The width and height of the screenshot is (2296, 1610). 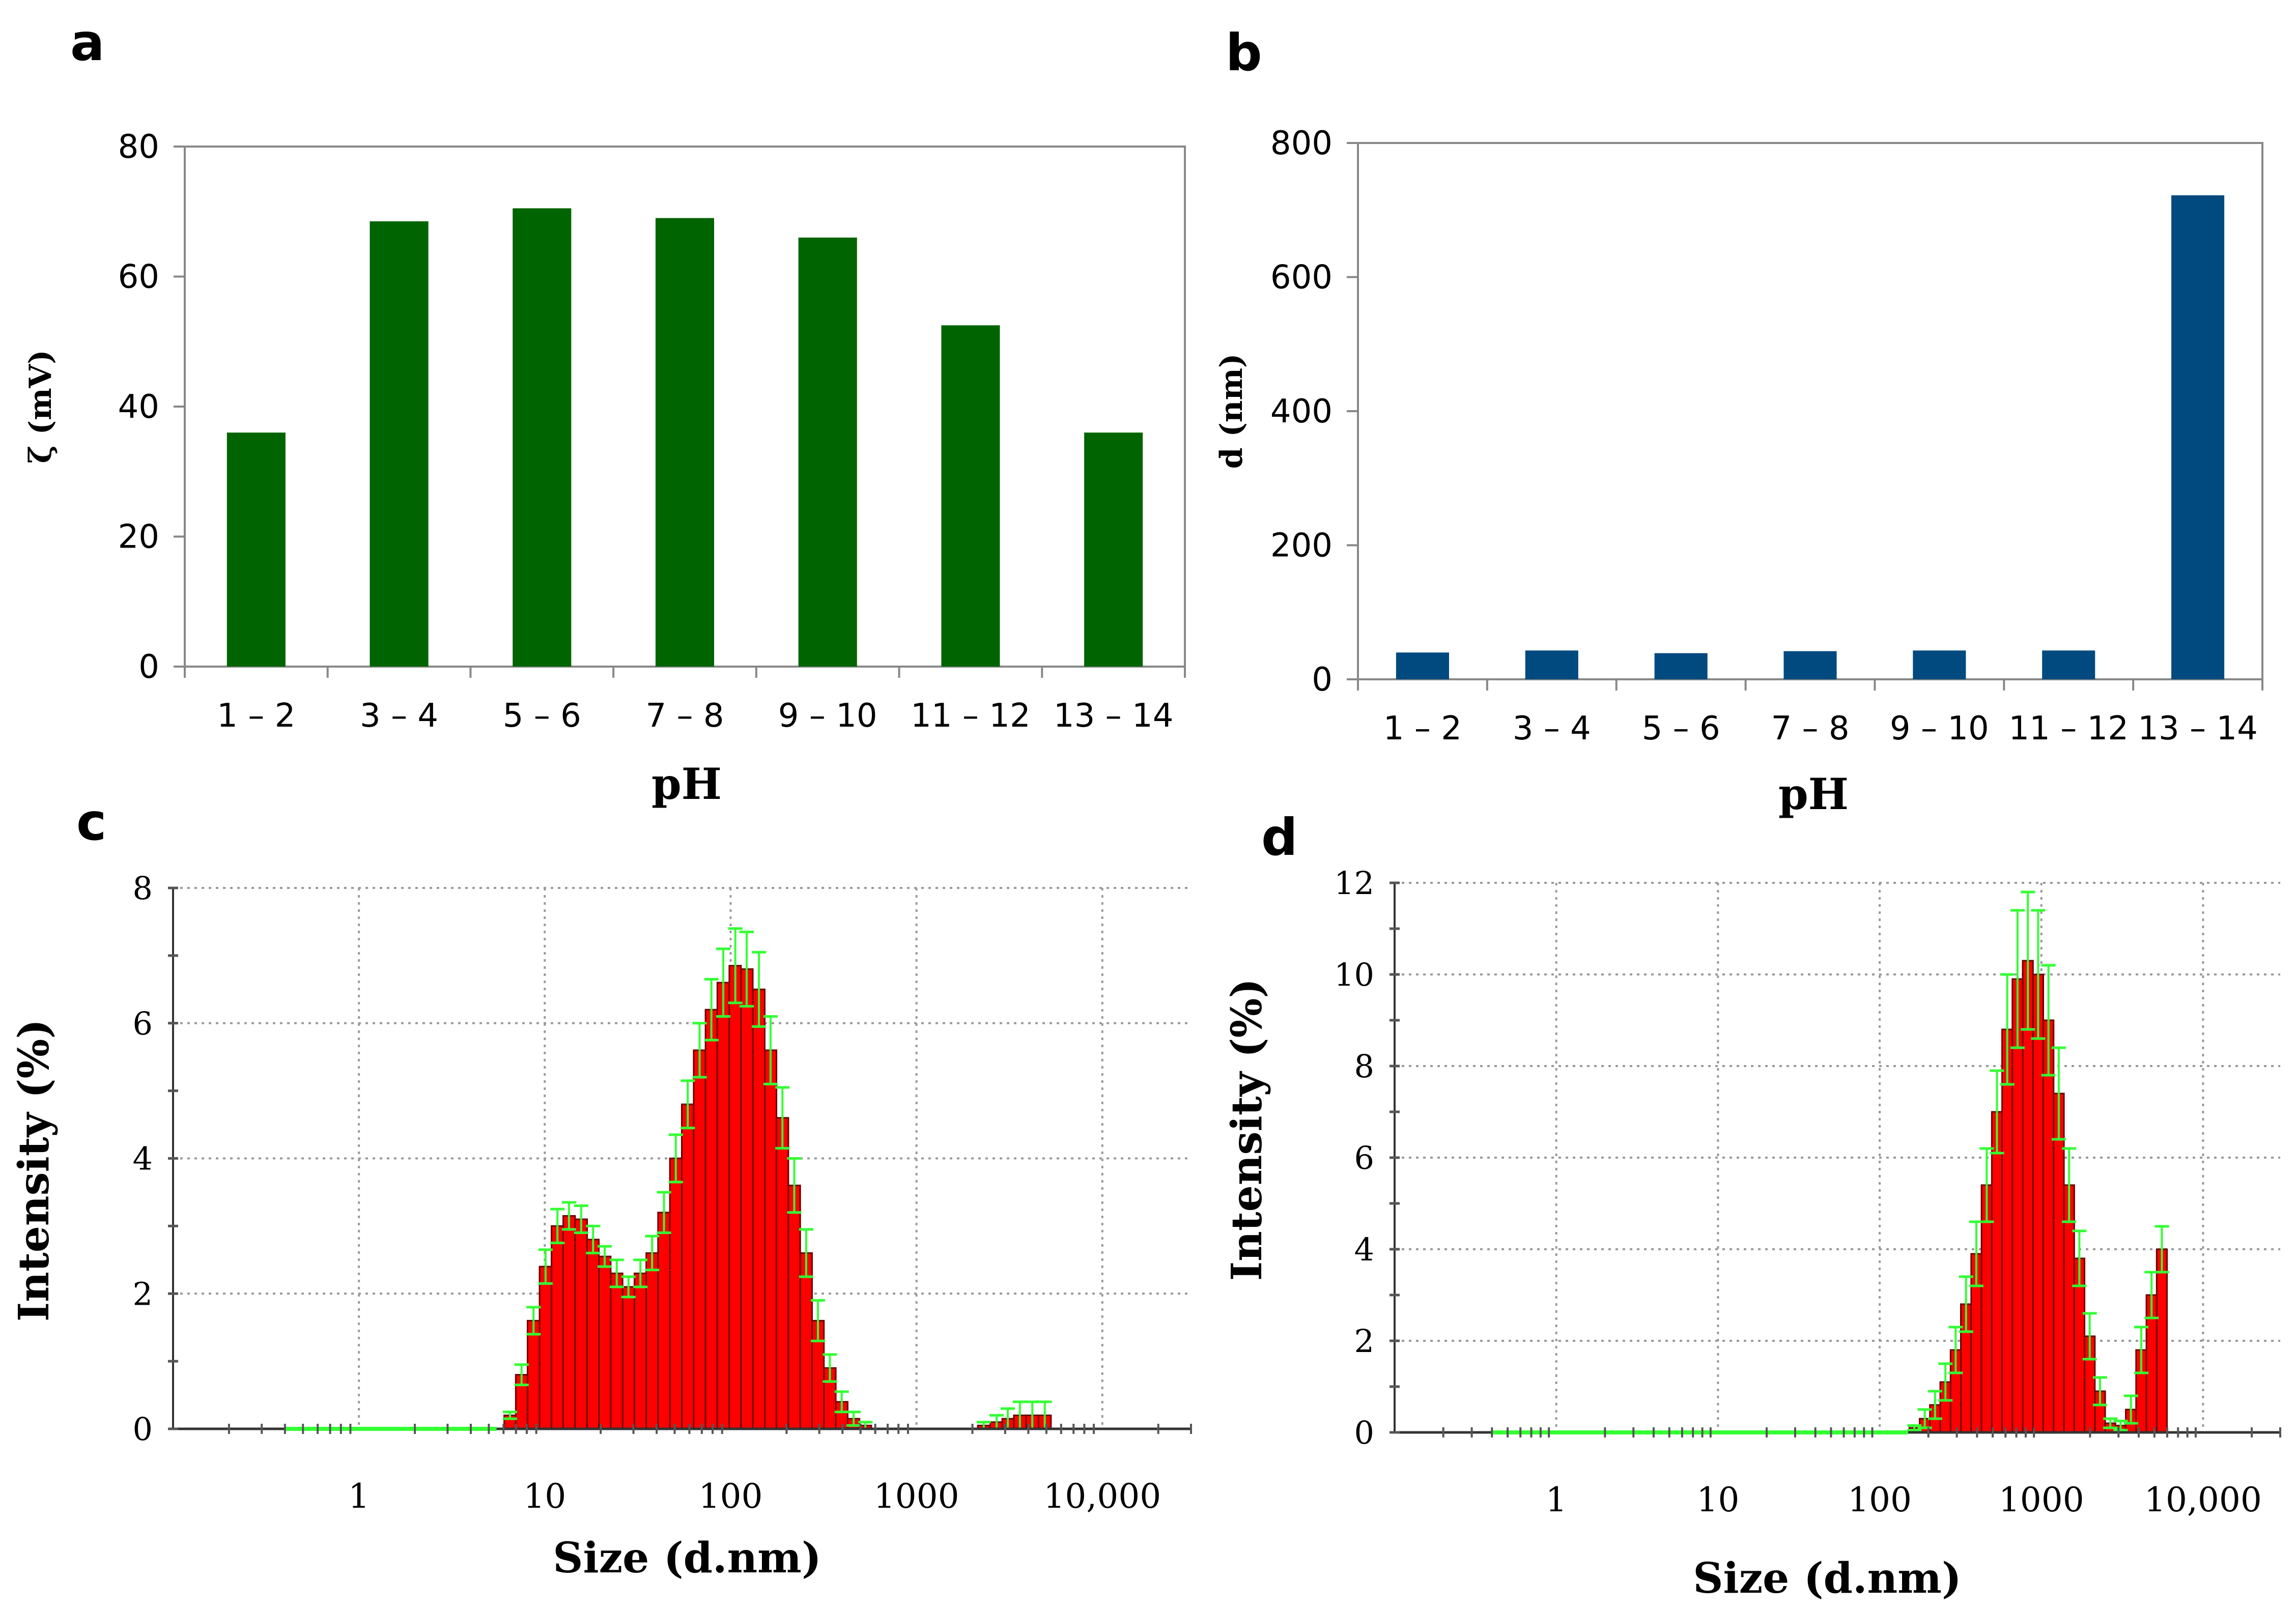 I want to click on a-x-tick-label: 3 – 4, so click(x=399, y=716).